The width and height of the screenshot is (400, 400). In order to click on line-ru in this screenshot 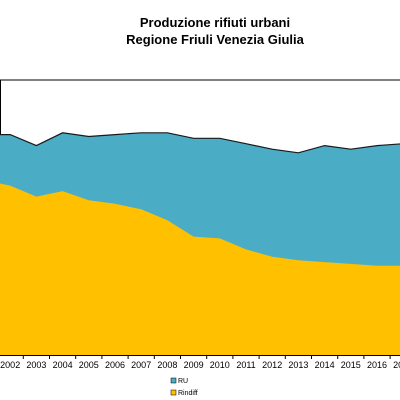, I will do `click(200, 143)`.